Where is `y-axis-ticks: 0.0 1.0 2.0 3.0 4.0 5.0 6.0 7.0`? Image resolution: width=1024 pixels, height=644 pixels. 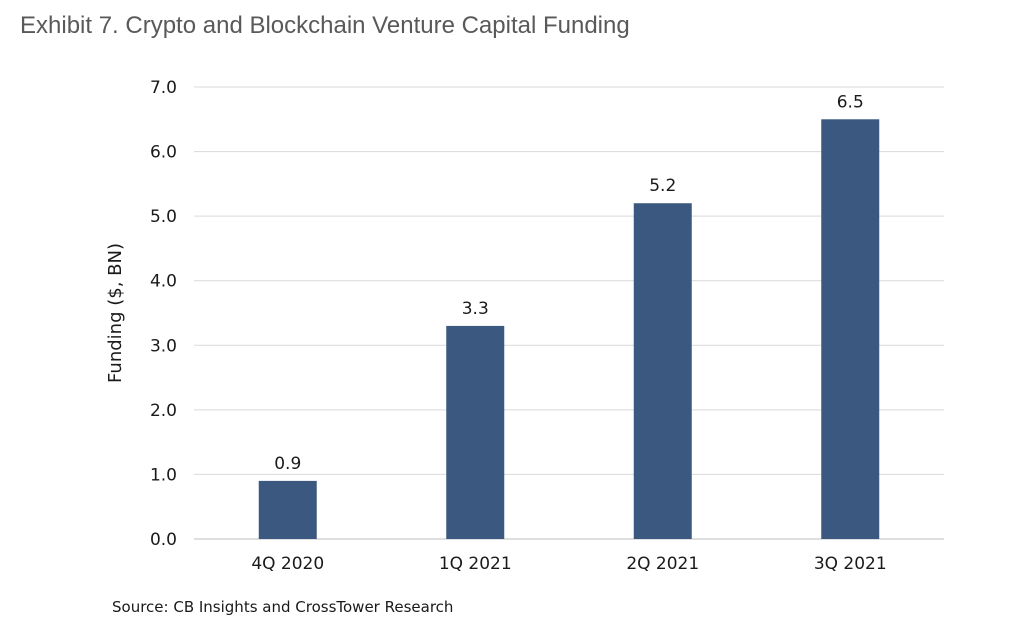
y-axis-ticks: 0.0 1.0 2.0 3.0 4.0 5.0 6.0 7.0 is located at coordinates (163, 314).